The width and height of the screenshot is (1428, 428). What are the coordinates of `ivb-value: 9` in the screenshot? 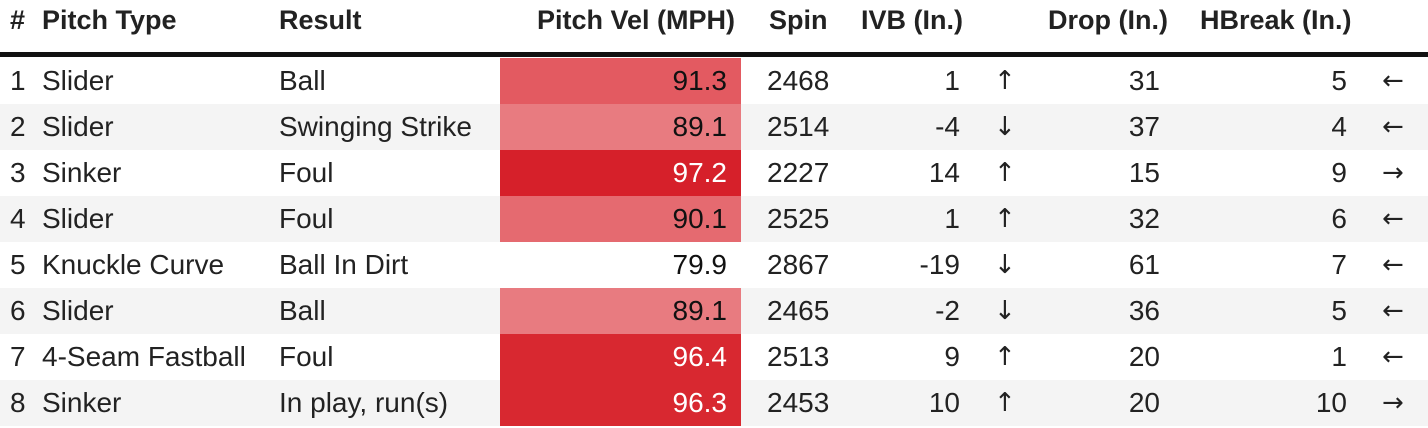 It's located at (952, 356).